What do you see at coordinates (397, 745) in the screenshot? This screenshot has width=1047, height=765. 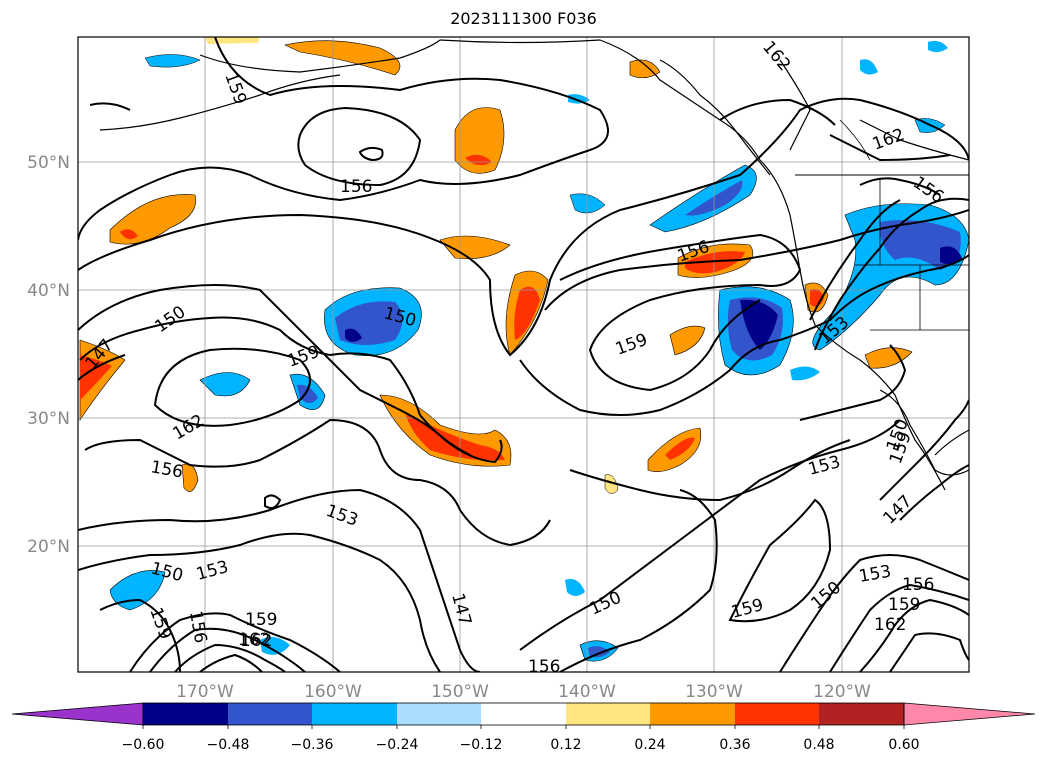 I see `colorbar-tick-label: −0.24` at bounding box center [397, 745].